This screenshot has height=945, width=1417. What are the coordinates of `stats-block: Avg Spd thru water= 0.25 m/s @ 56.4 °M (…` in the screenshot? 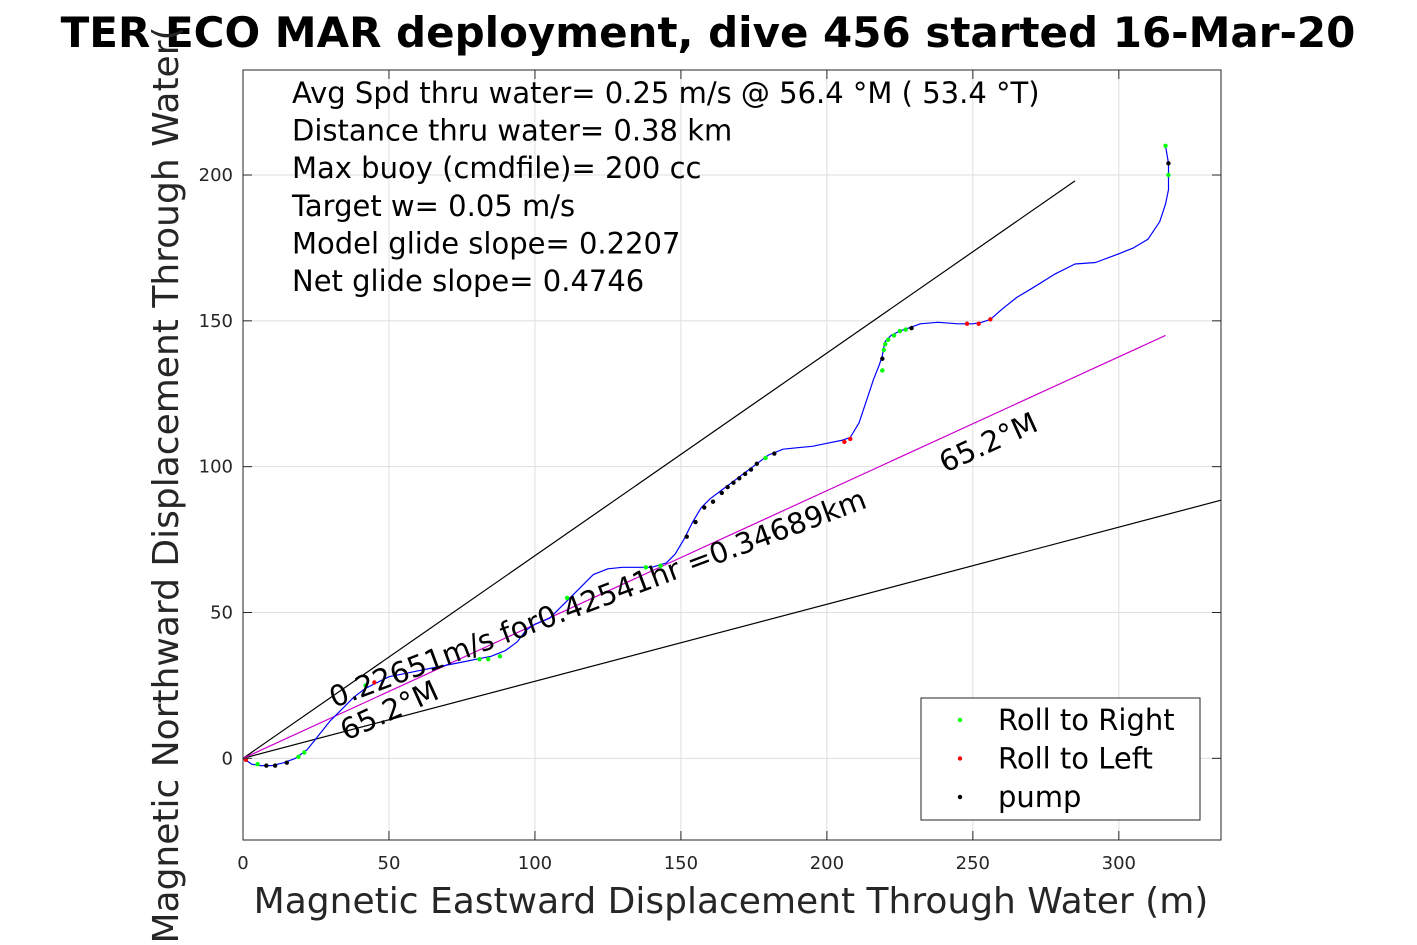 It's located at (665, 187).